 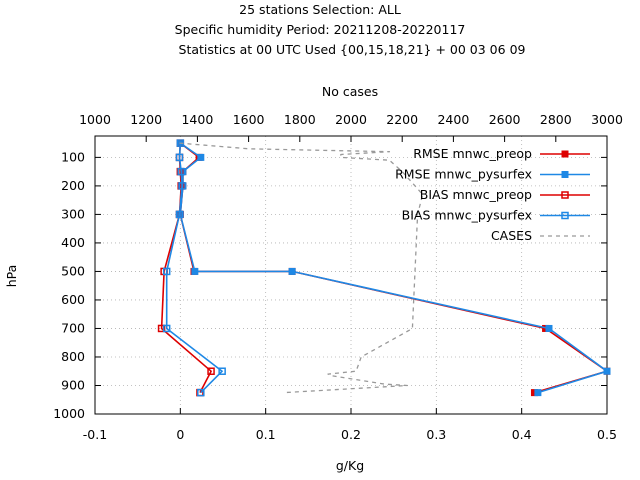 I want to click on x-tick-label: 0.5, so click(x=607, y=434).